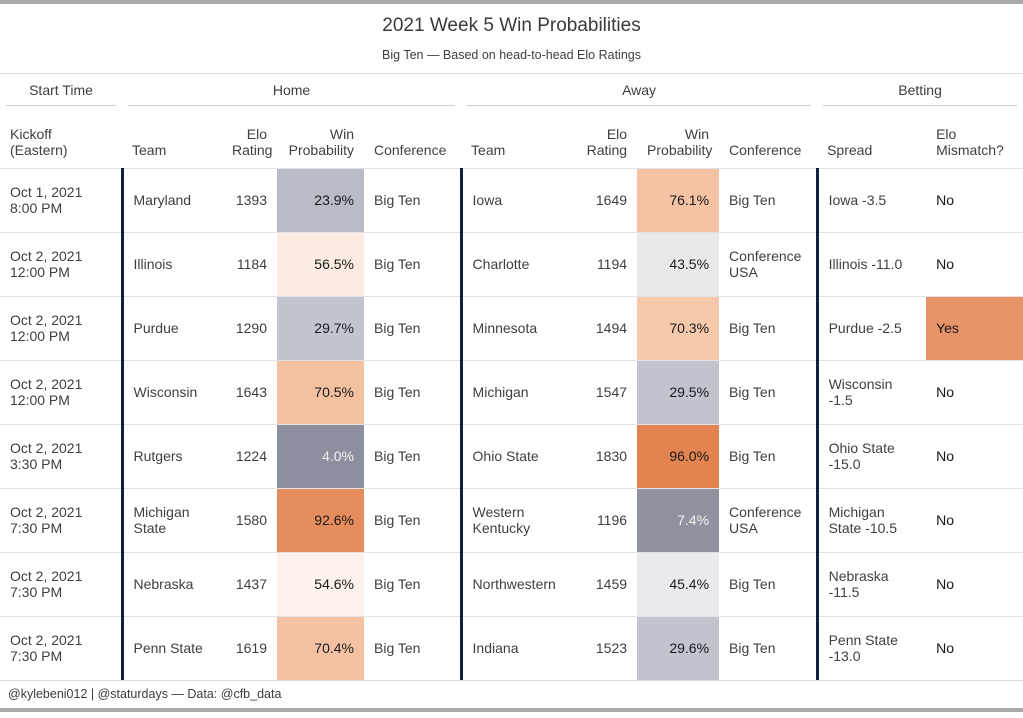 The width and height of the screenshot is (1023, 718). Describe the element at coordinates (678, 583) in the screenshot. I see `away-win-prob-cell: 45.4%` at that location.